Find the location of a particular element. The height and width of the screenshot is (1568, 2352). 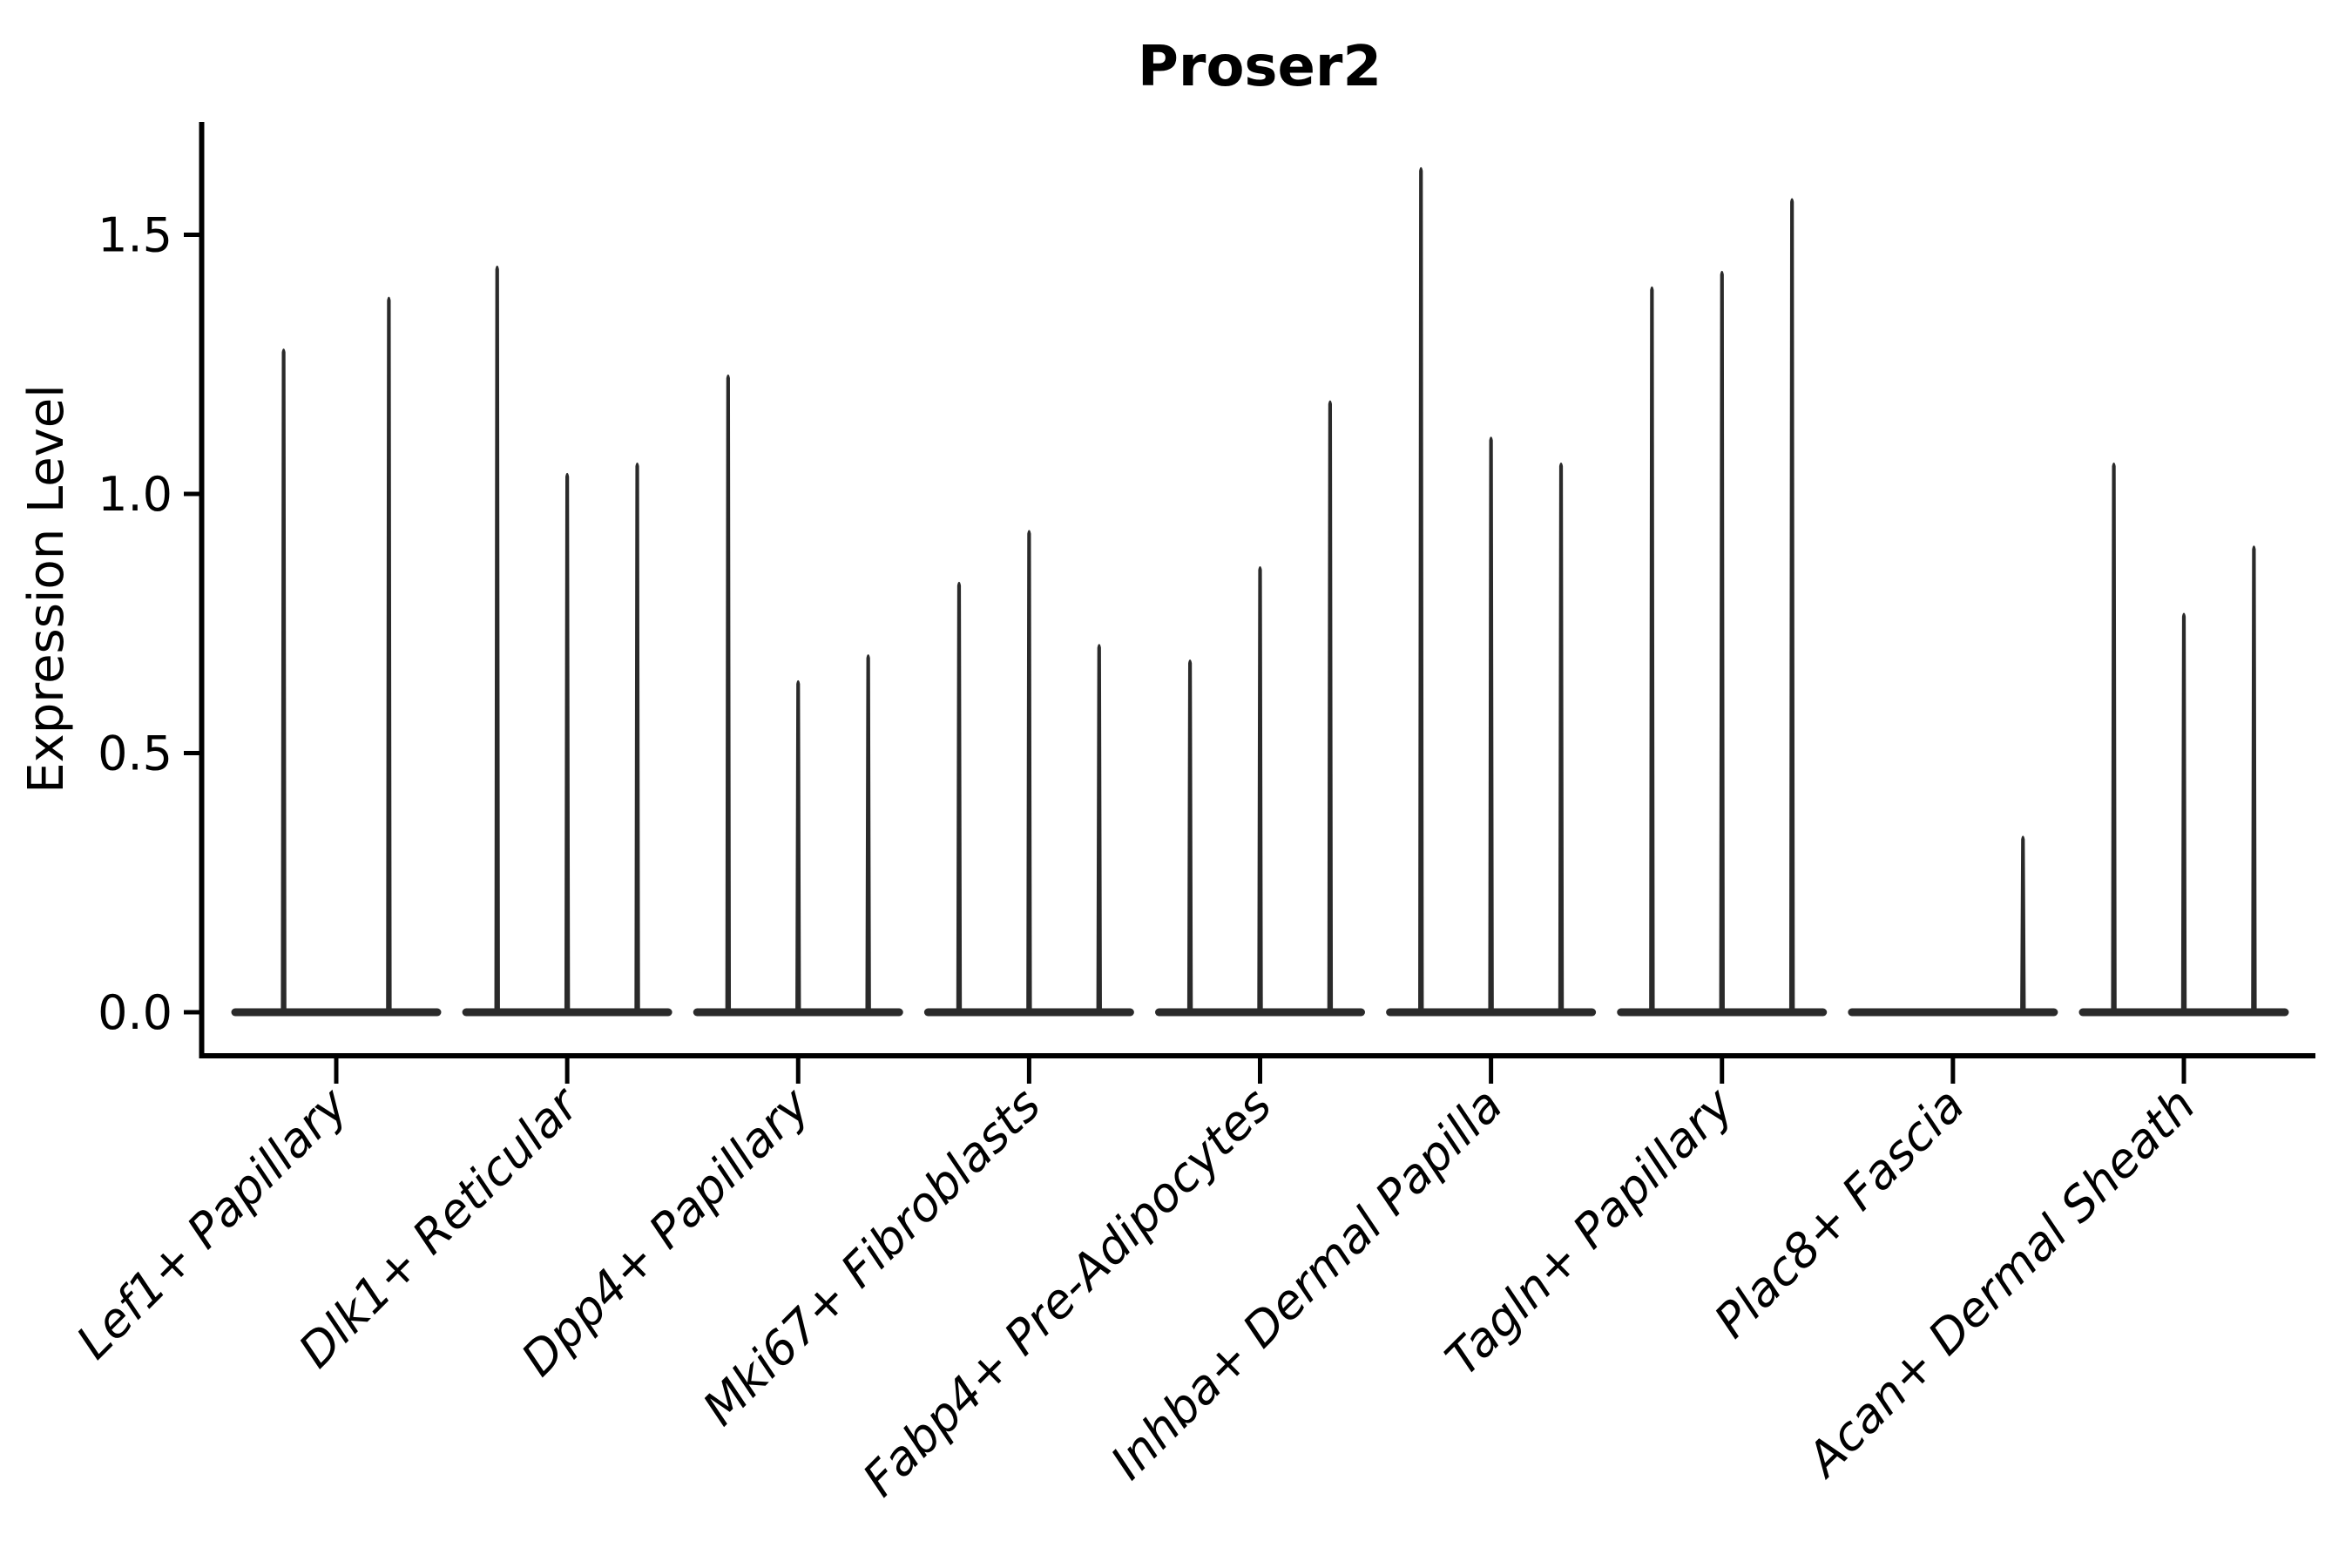

y-tick-label: 0.0 is located at coordinates (135, 1013).